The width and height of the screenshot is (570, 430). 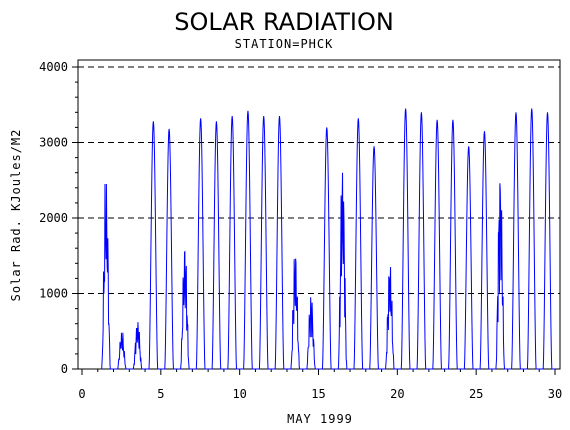 I want to click on chart-subtitle: STATION=PHCK, so click(x=284, y=44).